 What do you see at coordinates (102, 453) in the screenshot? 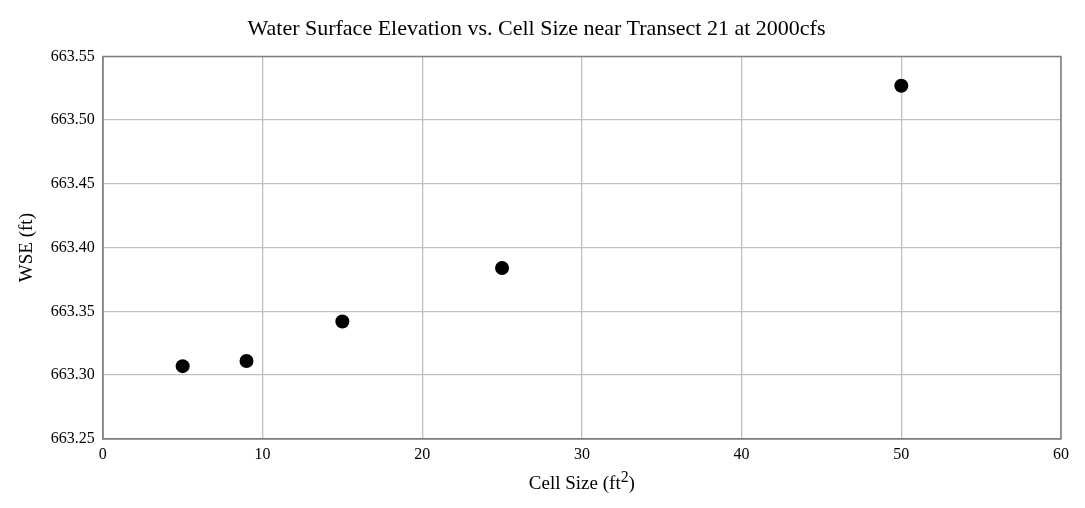
I see `x-tick-label: 0` at bounding box center [102, 453].